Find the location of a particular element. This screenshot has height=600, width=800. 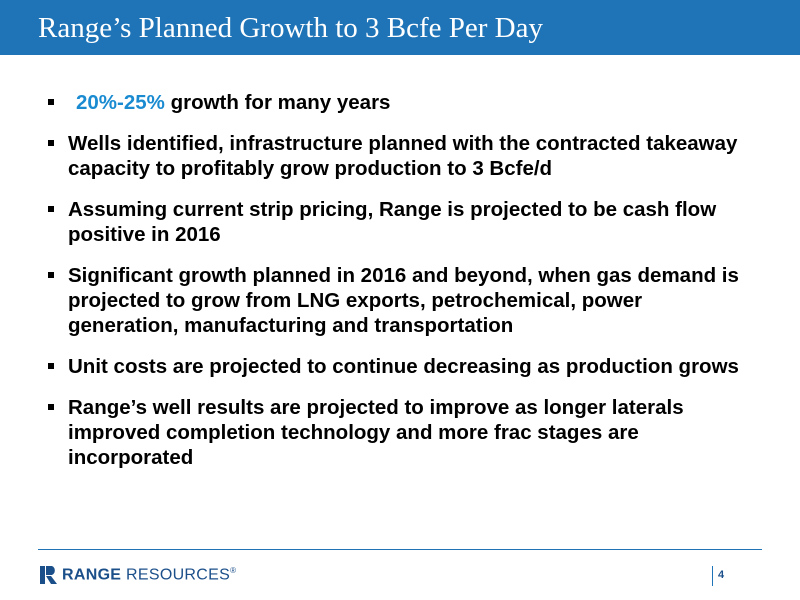

bullet-item: 20%-25% growth for many years is located at coordinates (398, 102).